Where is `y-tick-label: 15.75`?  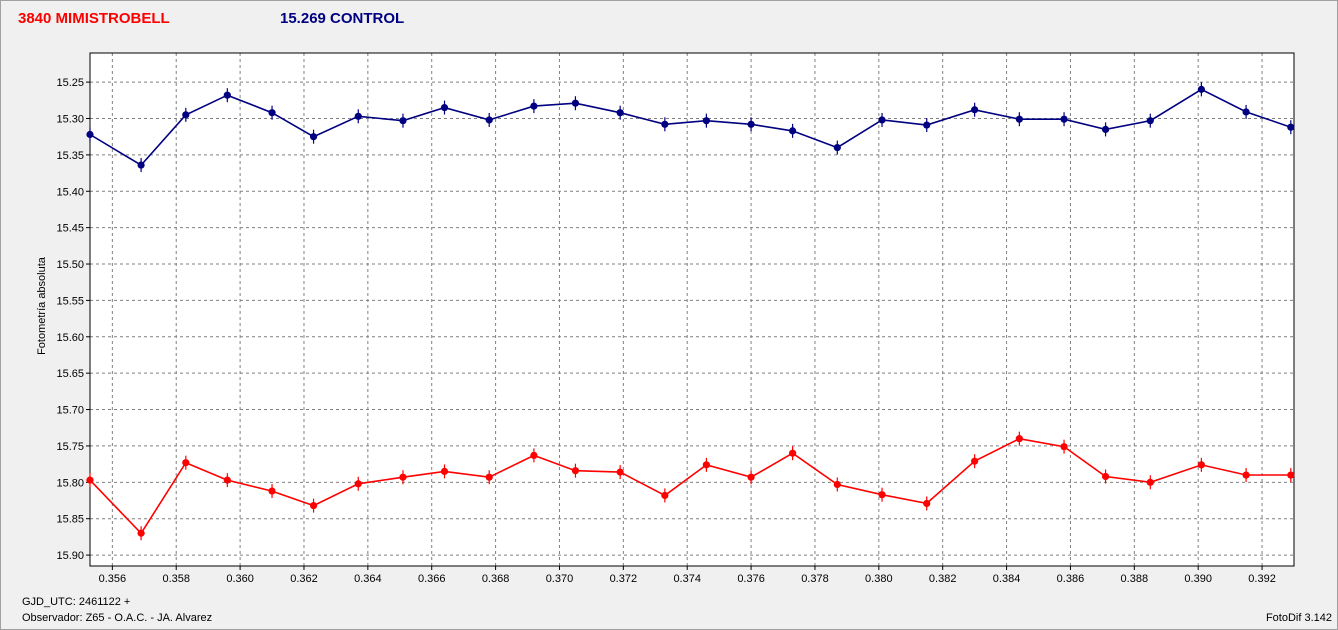 y-tick-label: 15.75 is located at coordinates (70, 447).